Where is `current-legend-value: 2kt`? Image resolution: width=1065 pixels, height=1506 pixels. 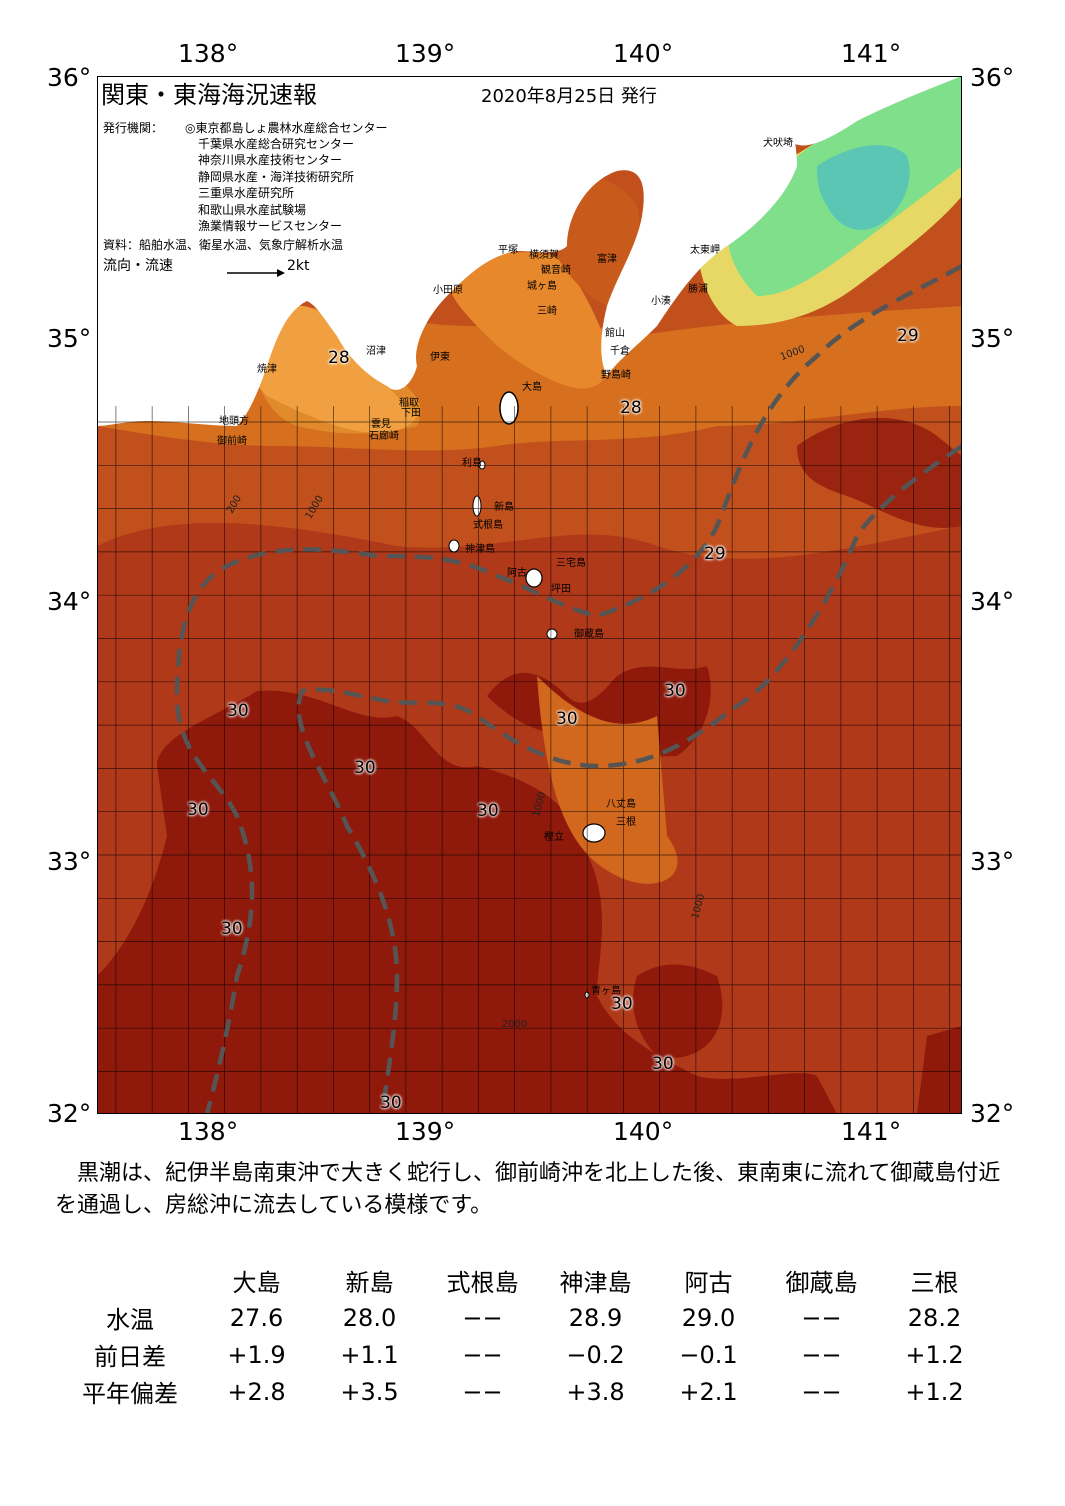 current-legend-value: 2kt is located at coordinates (298, 266).